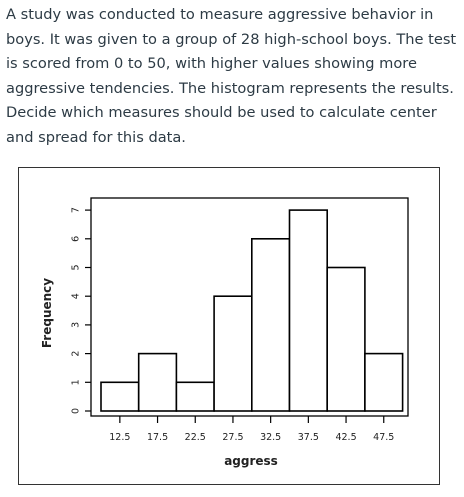  What do you see at coordinates (76, 325) in the screenshot?
I see `y-tick-label: 3` at bounding box center [76, 325].